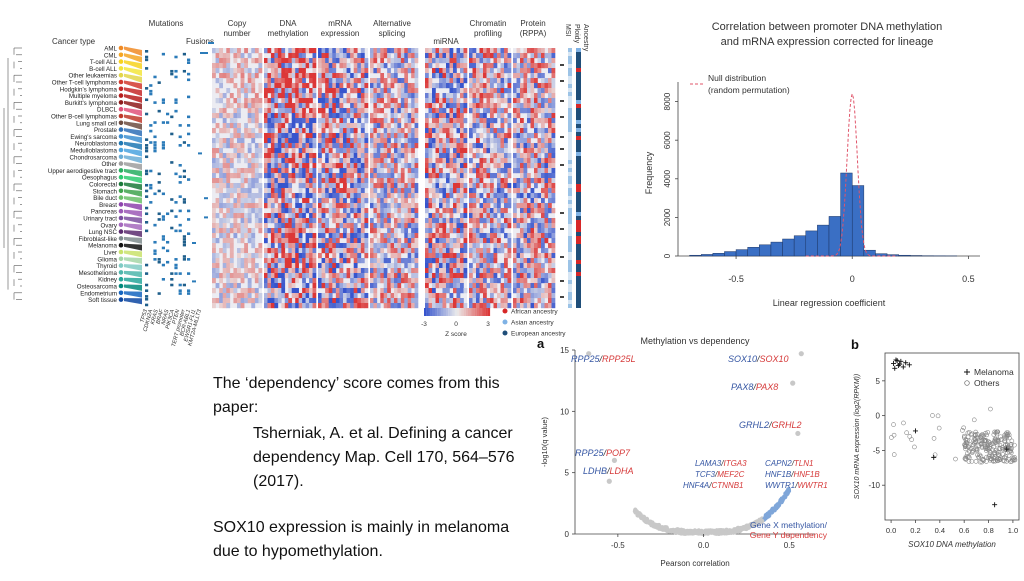 The width and height of the screenshot is (1024, 581). I want to click on cancer-type-fan, so click(133, 240).